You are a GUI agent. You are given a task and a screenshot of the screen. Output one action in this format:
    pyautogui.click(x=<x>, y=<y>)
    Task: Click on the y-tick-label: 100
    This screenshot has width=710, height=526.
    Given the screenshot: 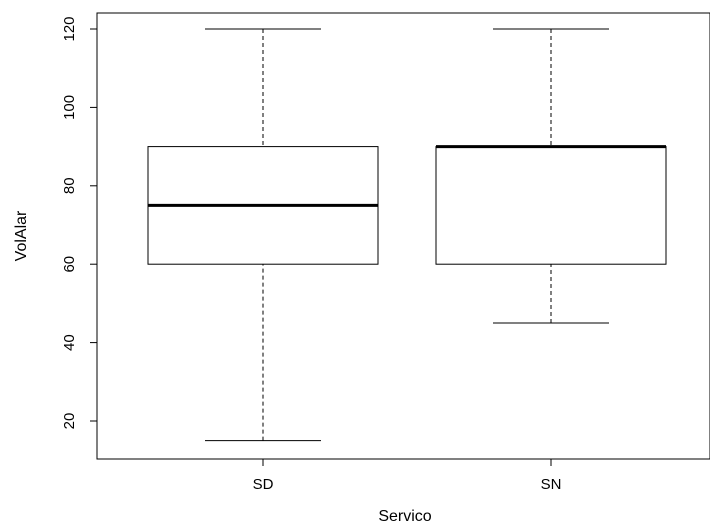 What is the action you would take?
    pyautogui.click(x=69, y=107)
    